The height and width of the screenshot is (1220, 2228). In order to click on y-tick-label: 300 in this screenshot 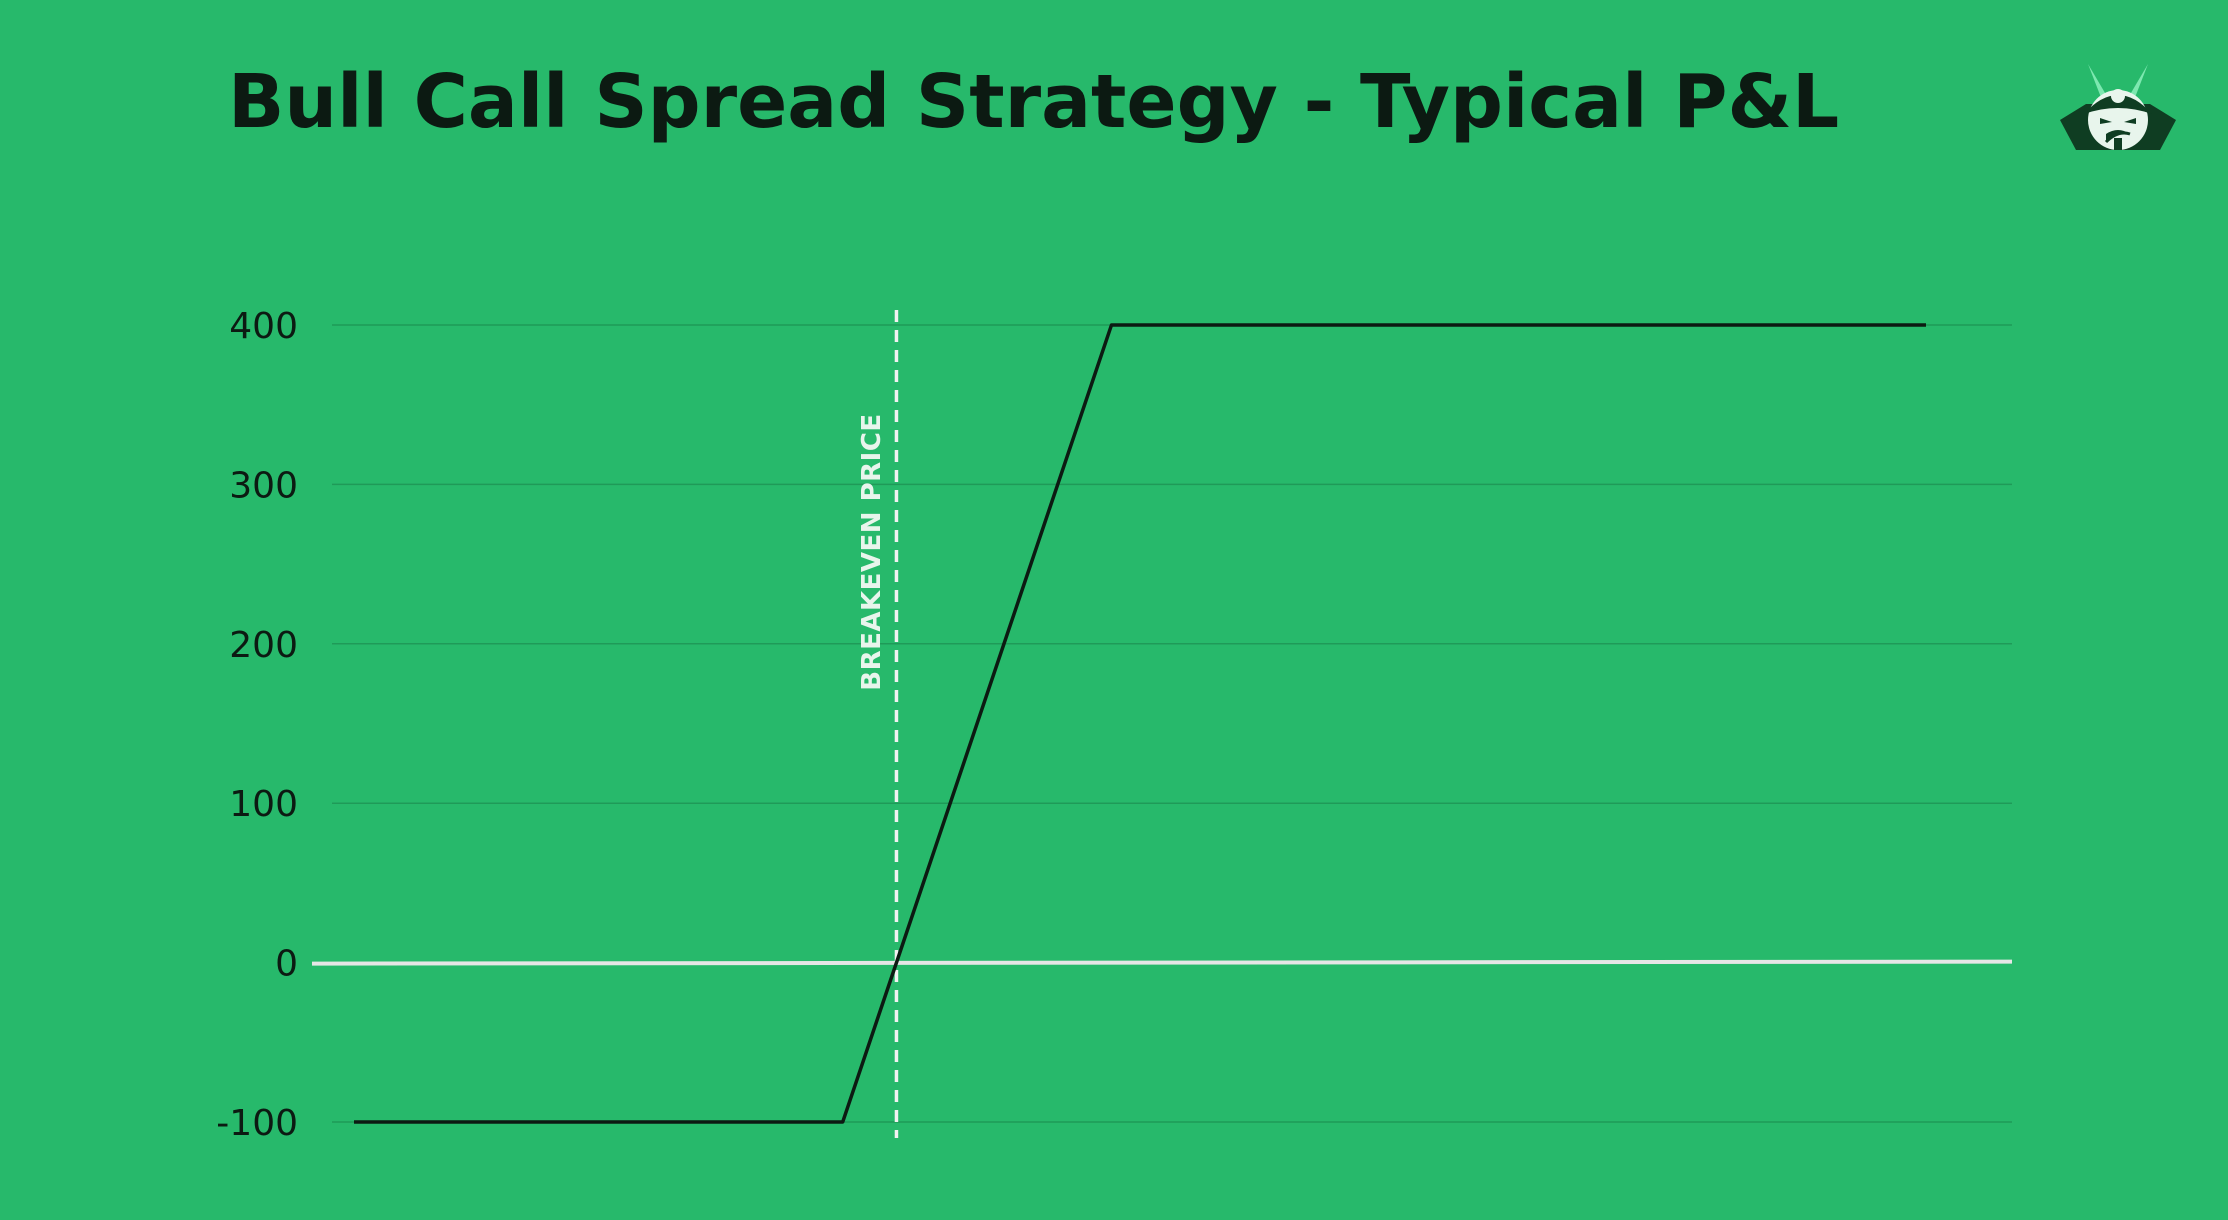, I will do `click(263, 485)`.